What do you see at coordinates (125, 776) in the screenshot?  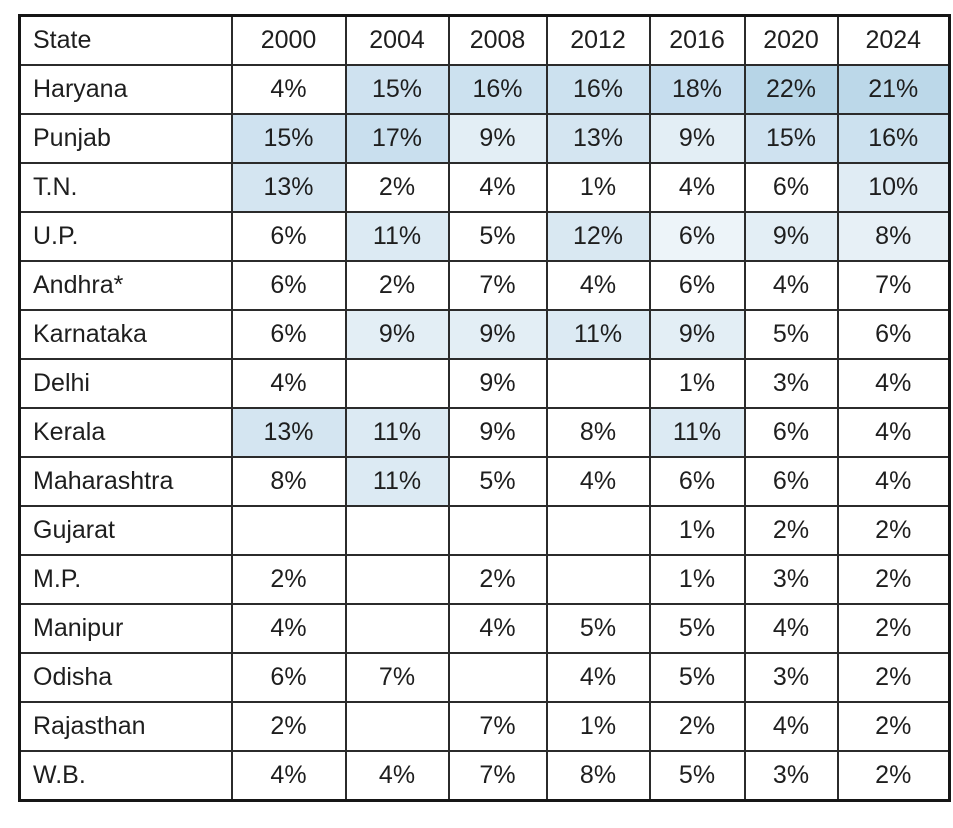 I see `state-label: W.B.` at bounding box center [125, 776].